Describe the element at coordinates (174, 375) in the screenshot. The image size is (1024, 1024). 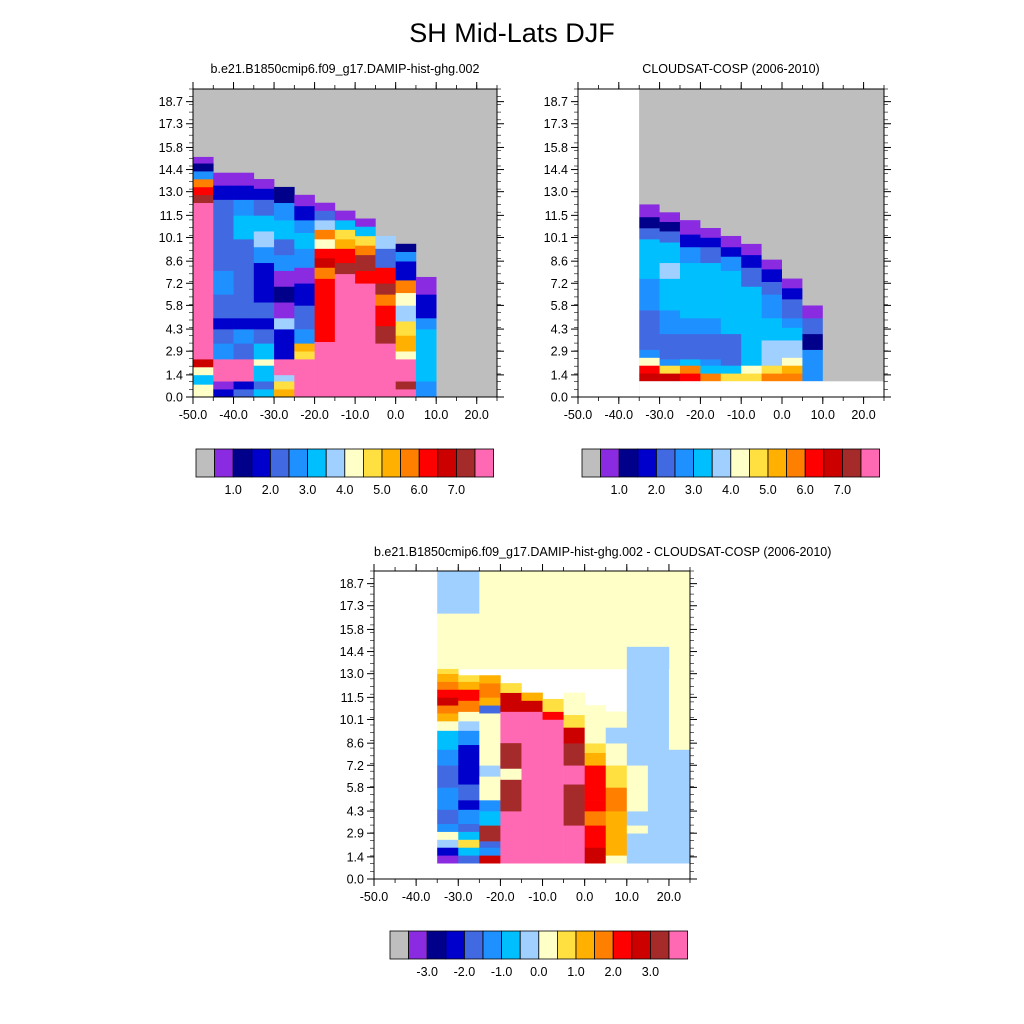
I see `y-tick-label: 1.4` at that location.